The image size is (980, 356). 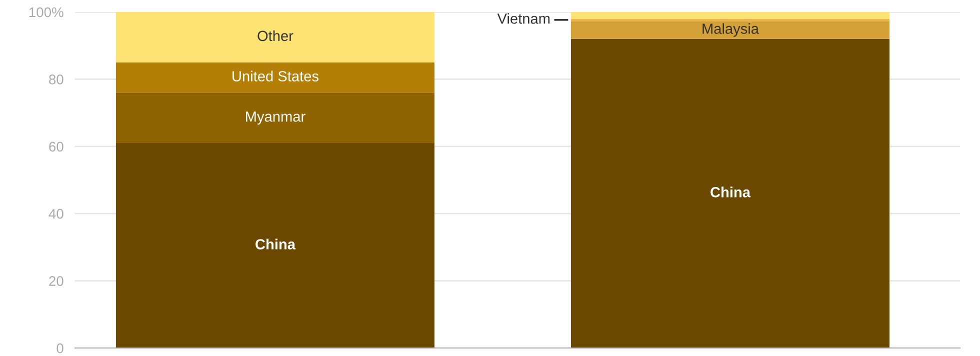 What do you see at coordinates (275, 76) in the screenshot?
I see `series-label: United States` at bounding box center [275, 76].